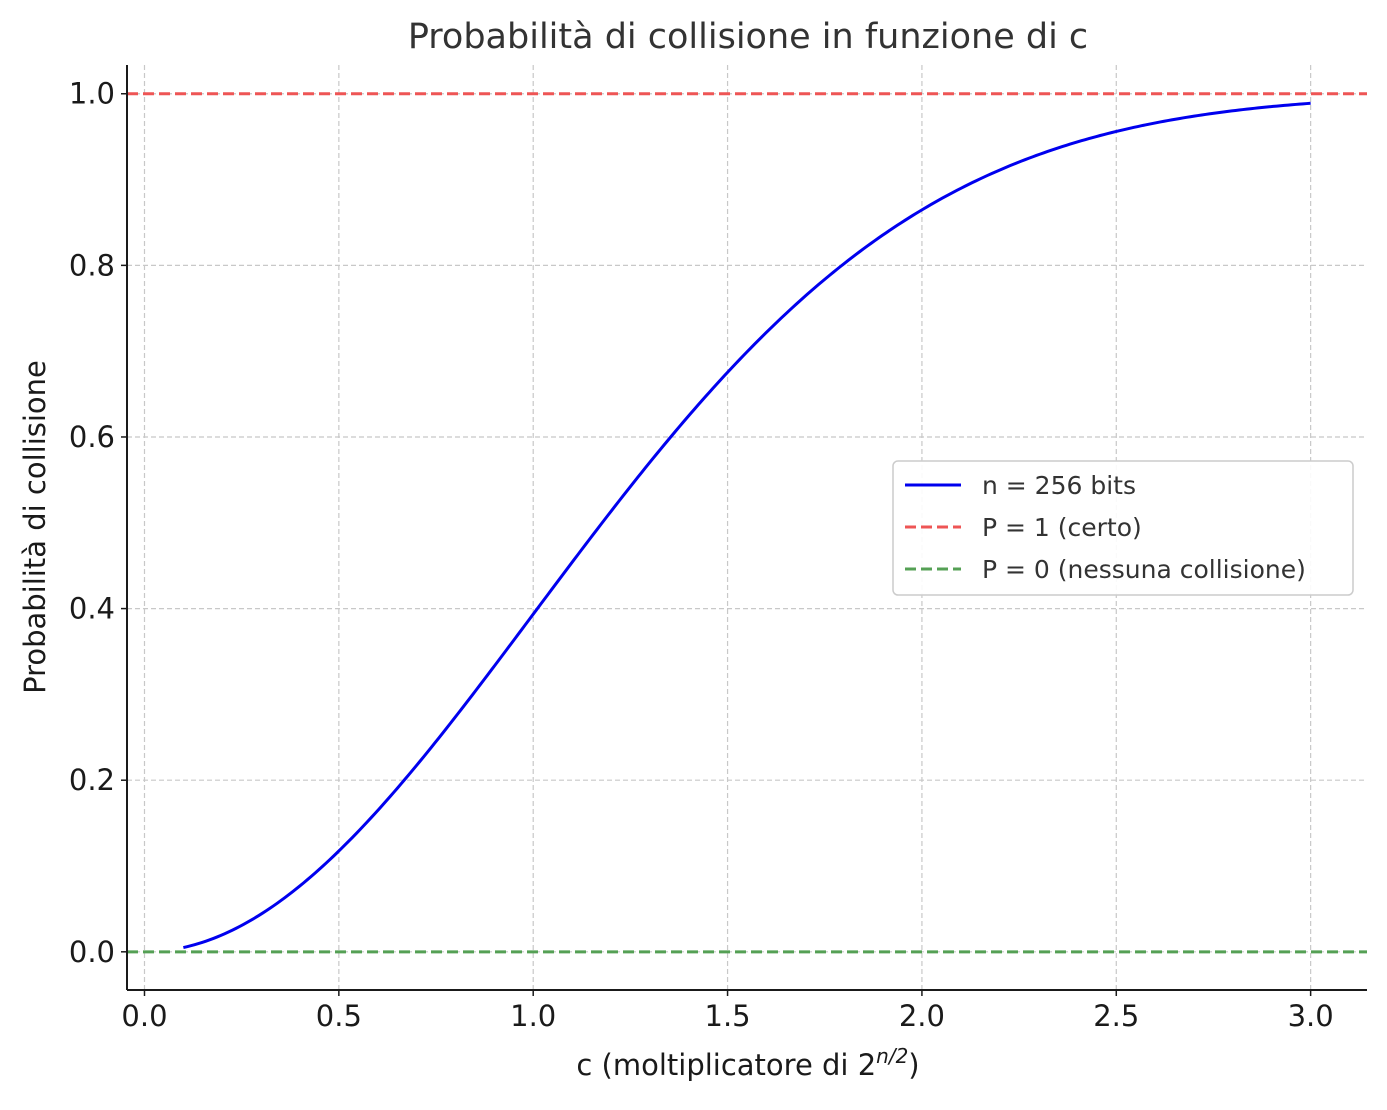 This screenshot has height=1110, width=1387. What do you see at coordinates (92, 94) in the screenshot?
I see `y-tick-label: 1.0` at bounding box center [92, 94].